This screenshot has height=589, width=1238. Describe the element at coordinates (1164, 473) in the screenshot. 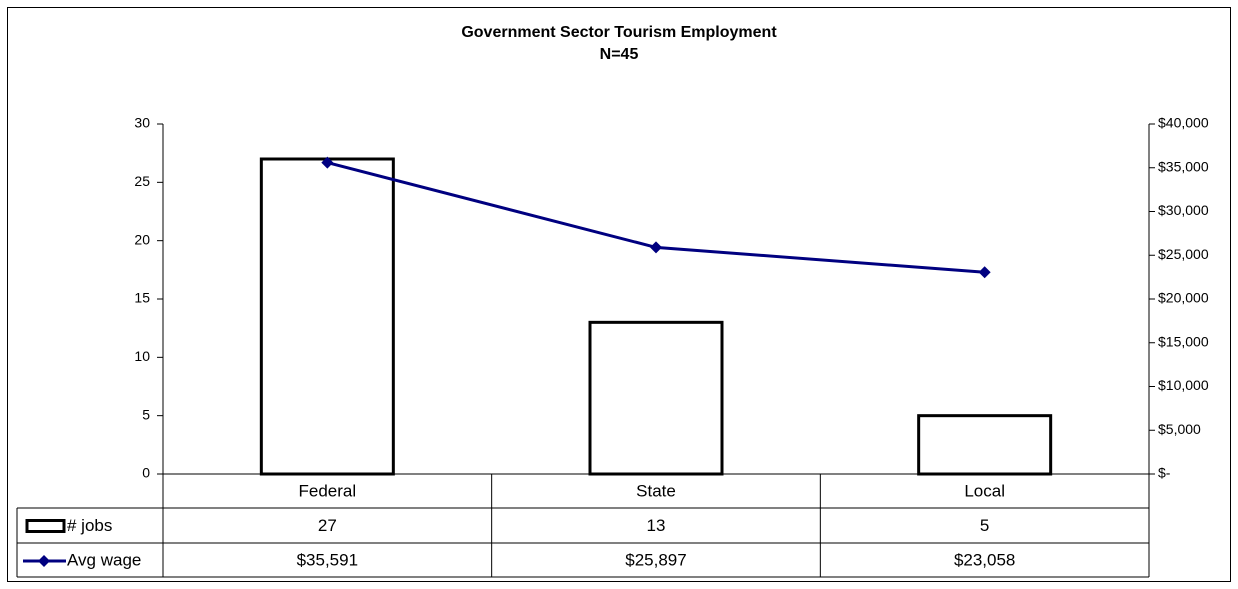

I see `y-right-tick-label: $-` at that location.